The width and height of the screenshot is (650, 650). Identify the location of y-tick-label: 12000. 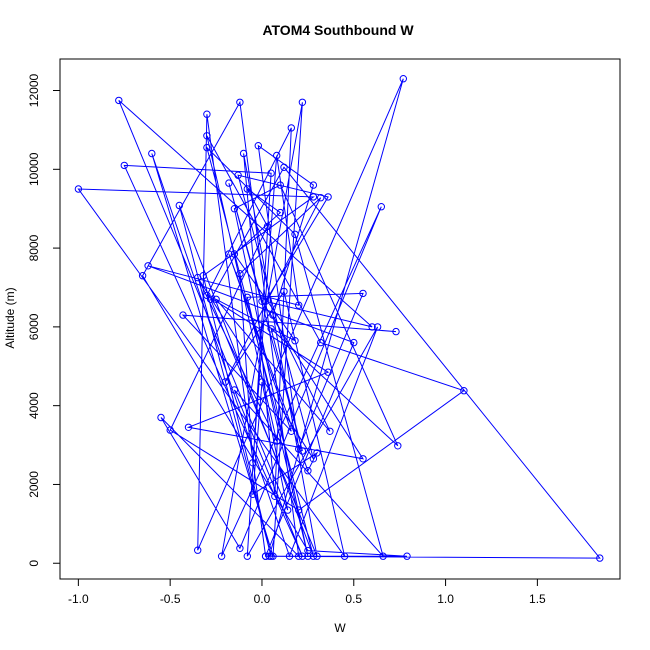
(34, 91).